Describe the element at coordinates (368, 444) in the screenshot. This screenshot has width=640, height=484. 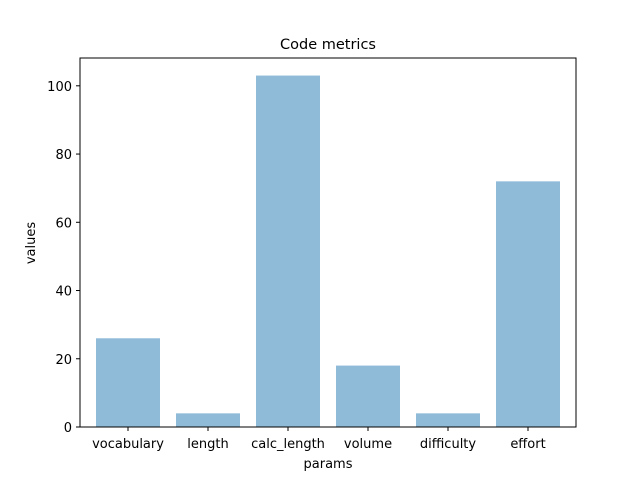
I see `x-tick-label: volume` at that location.